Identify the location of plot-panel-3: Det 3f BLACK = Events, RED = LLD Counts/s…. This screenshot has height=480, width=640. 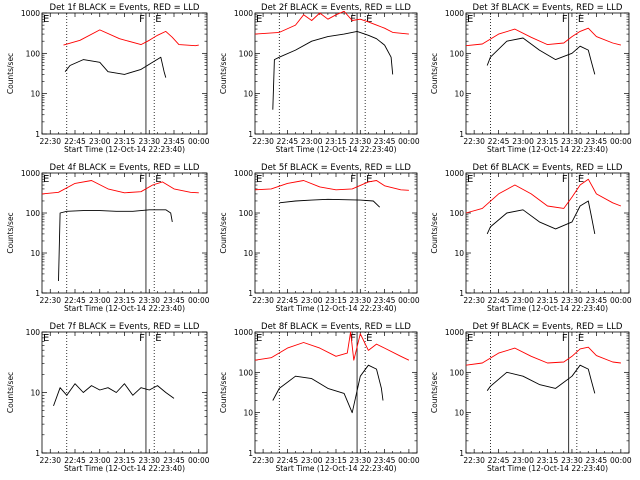
(531, 78).